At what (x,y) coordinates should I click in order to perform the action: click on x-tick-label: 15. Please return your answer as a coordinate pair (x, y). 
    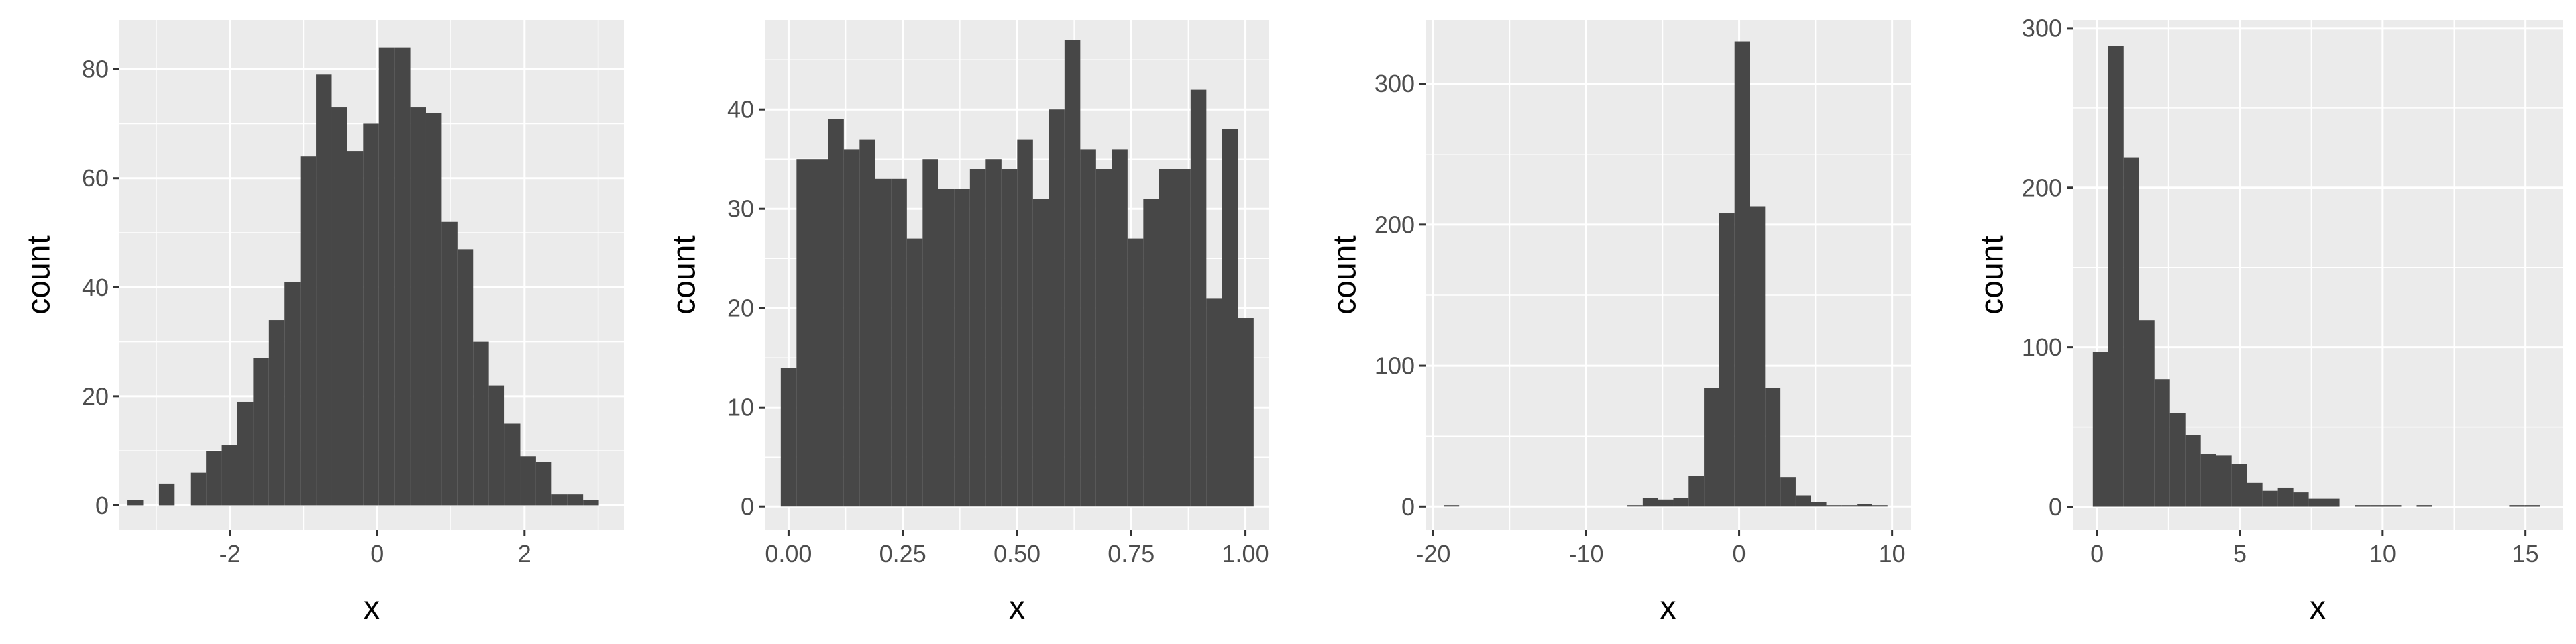
    Looking at the image, I should click on (2525, 554).